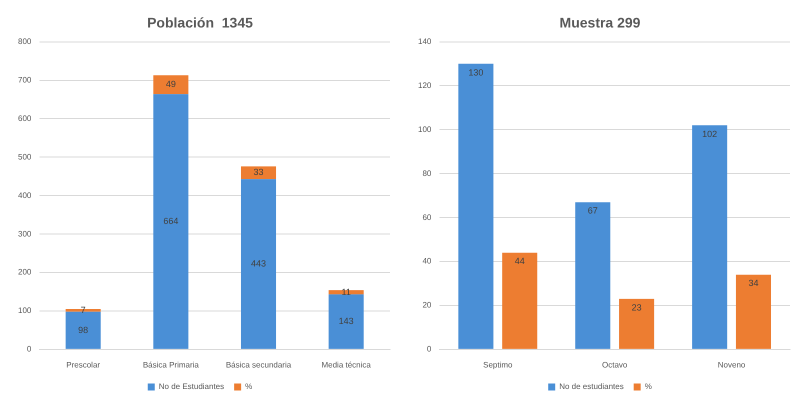  Describe the element at coordinates (427, 217) in the screenshot. I see `y-tick-label: 60` at that location.